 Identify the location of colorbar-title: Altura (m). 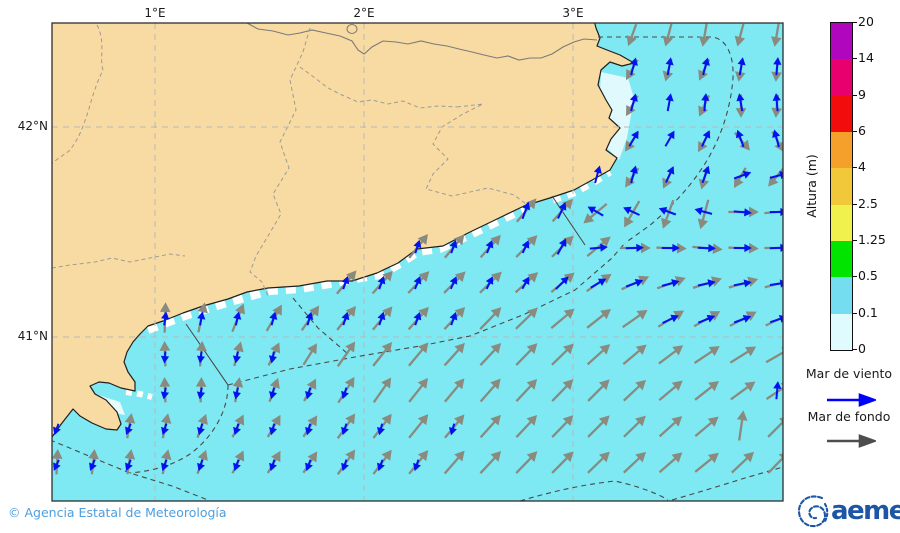
(811, 186).